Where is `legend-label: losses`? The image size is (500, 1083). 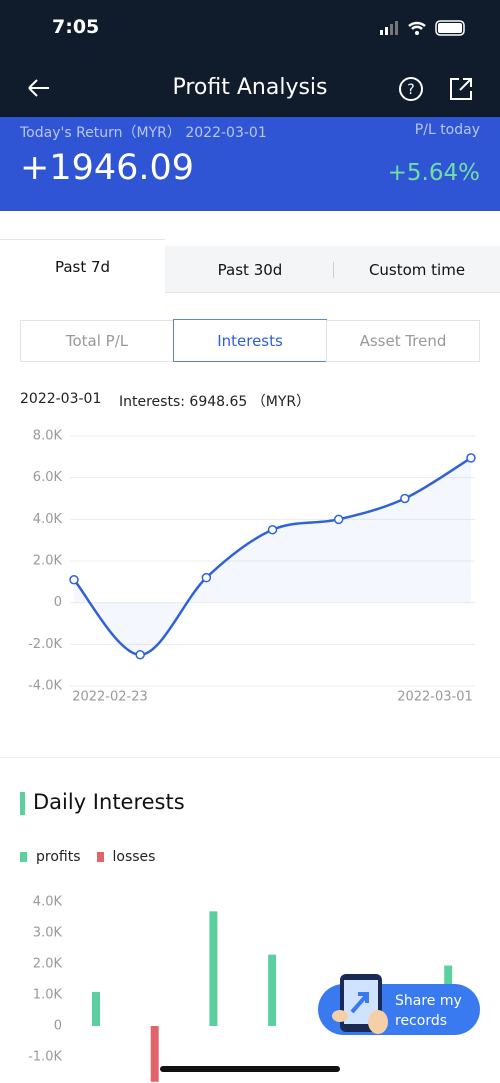 legend-label: losses is located at coordinates (134, 857).